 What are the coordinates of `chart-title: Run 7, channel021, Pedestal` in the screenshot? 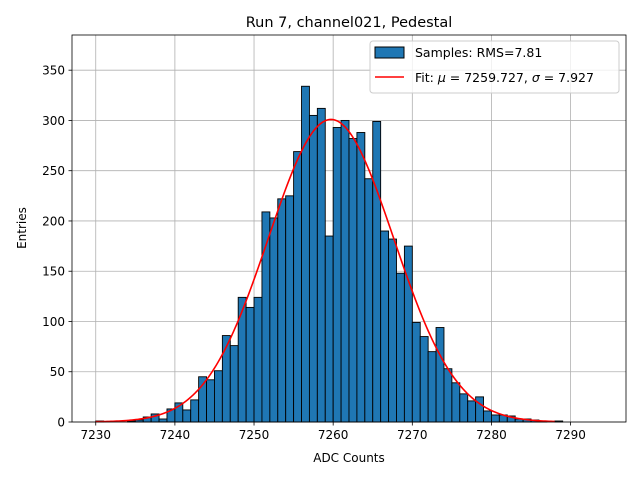 It's located at (349, 23).